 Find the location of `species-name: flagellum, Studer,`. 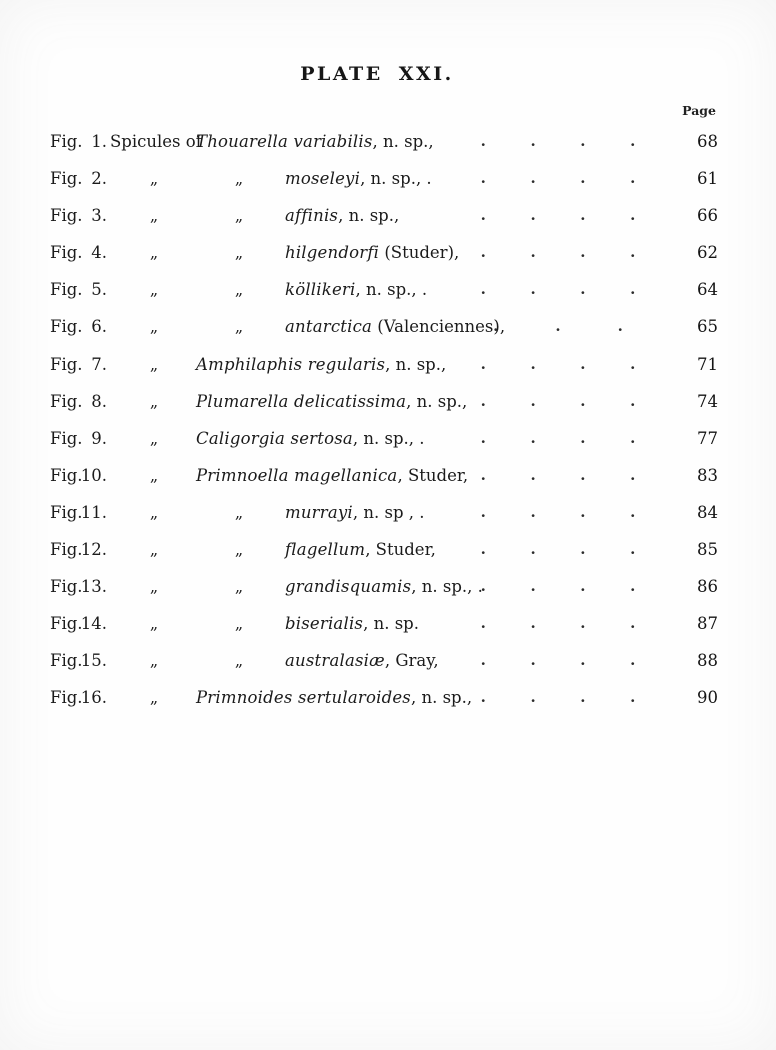

species-name: flagellum, Studer, is located at coordinates (360, 549).